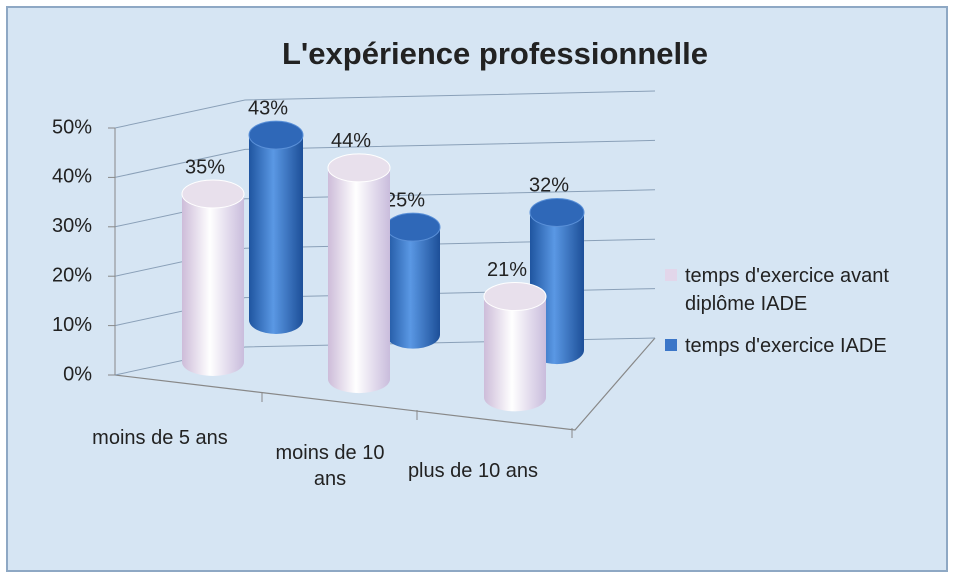 This screenshot has height=580, width=958. What do you see at coordinates (205, 167) in the screenshot?
I see `data-label: 35%` at bounding box center [205, 167].